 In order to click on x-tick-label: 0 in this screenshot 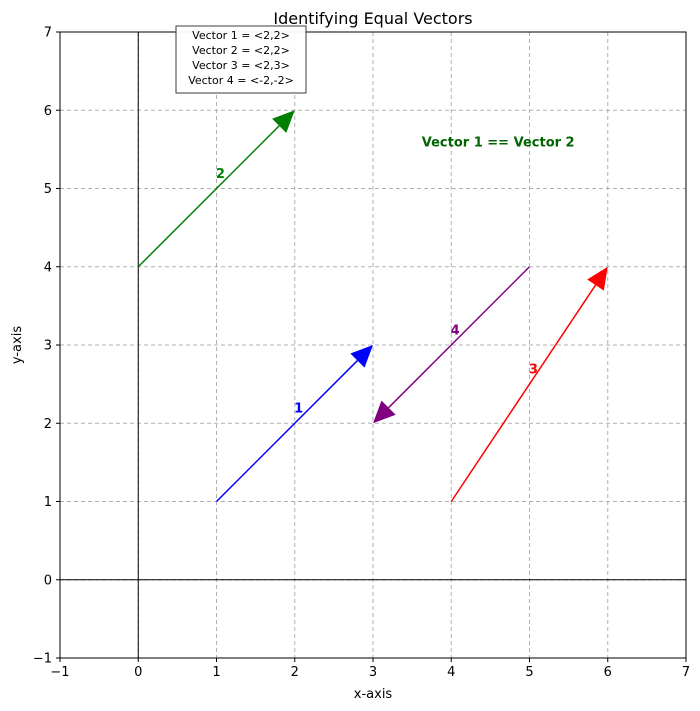, I will do `click(138, 672)`.